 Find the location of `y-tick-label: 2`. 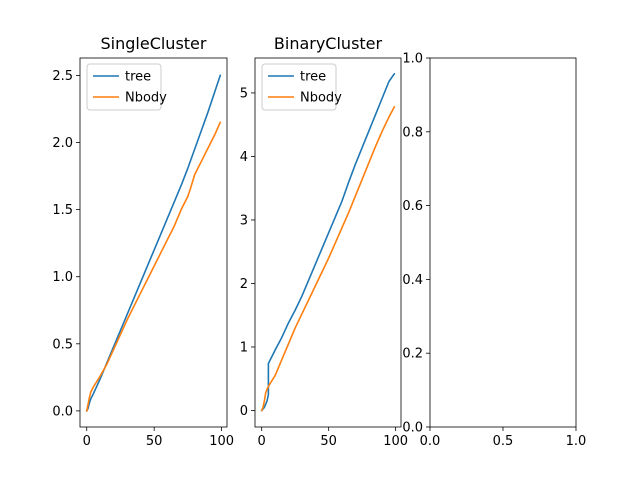

y-tick-label: 2 is located at coordinates (244, 284).